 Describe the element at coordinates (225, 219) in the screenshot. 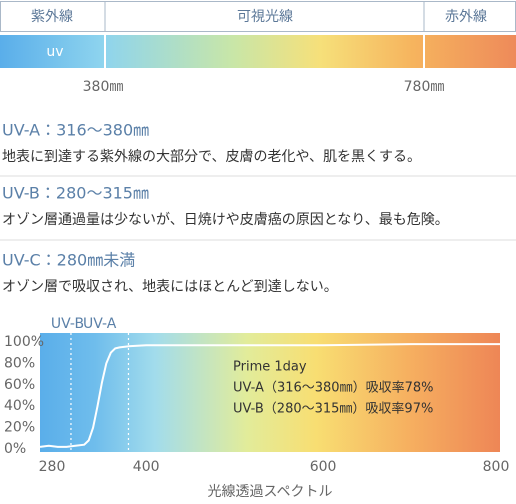

I see `section-text: オゾン層通過量は少ないが、日焼けや皮膚癌の原因となり、最も危険。` at that location.